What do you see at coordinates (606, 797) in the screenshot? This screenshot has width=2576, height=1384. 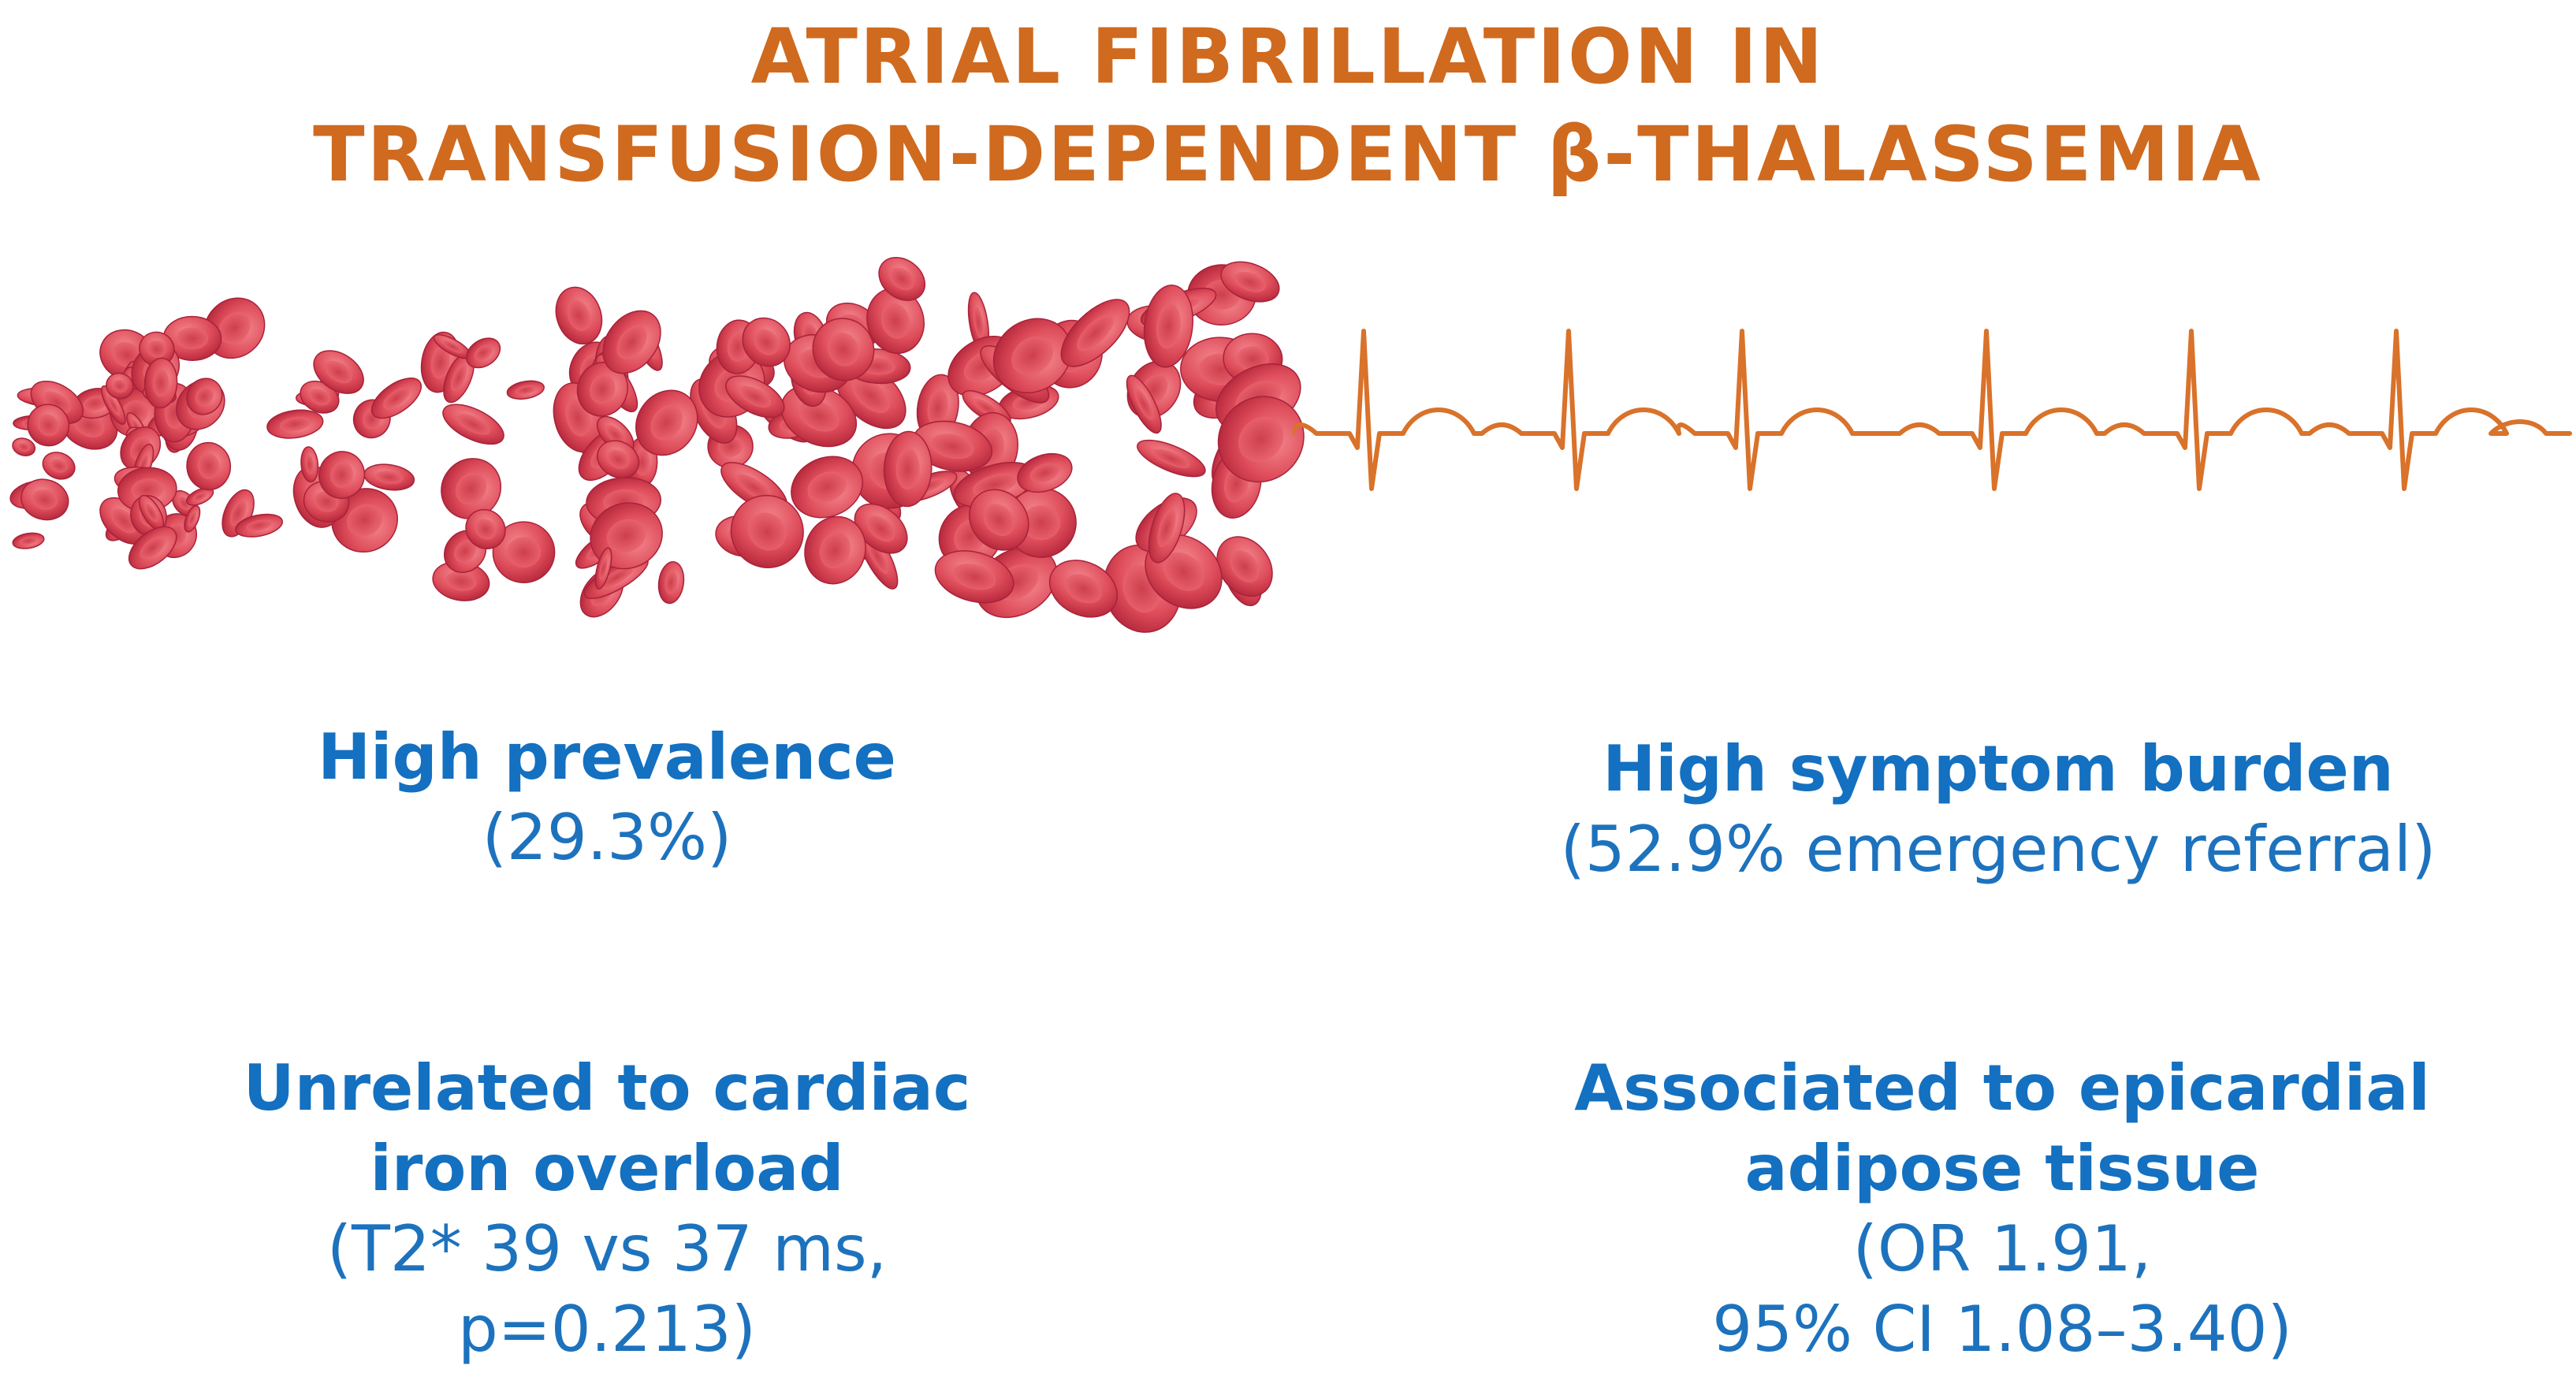 I see `finding-prevalence: High prevalence (29.3%)` at bounding box center [606, 797].